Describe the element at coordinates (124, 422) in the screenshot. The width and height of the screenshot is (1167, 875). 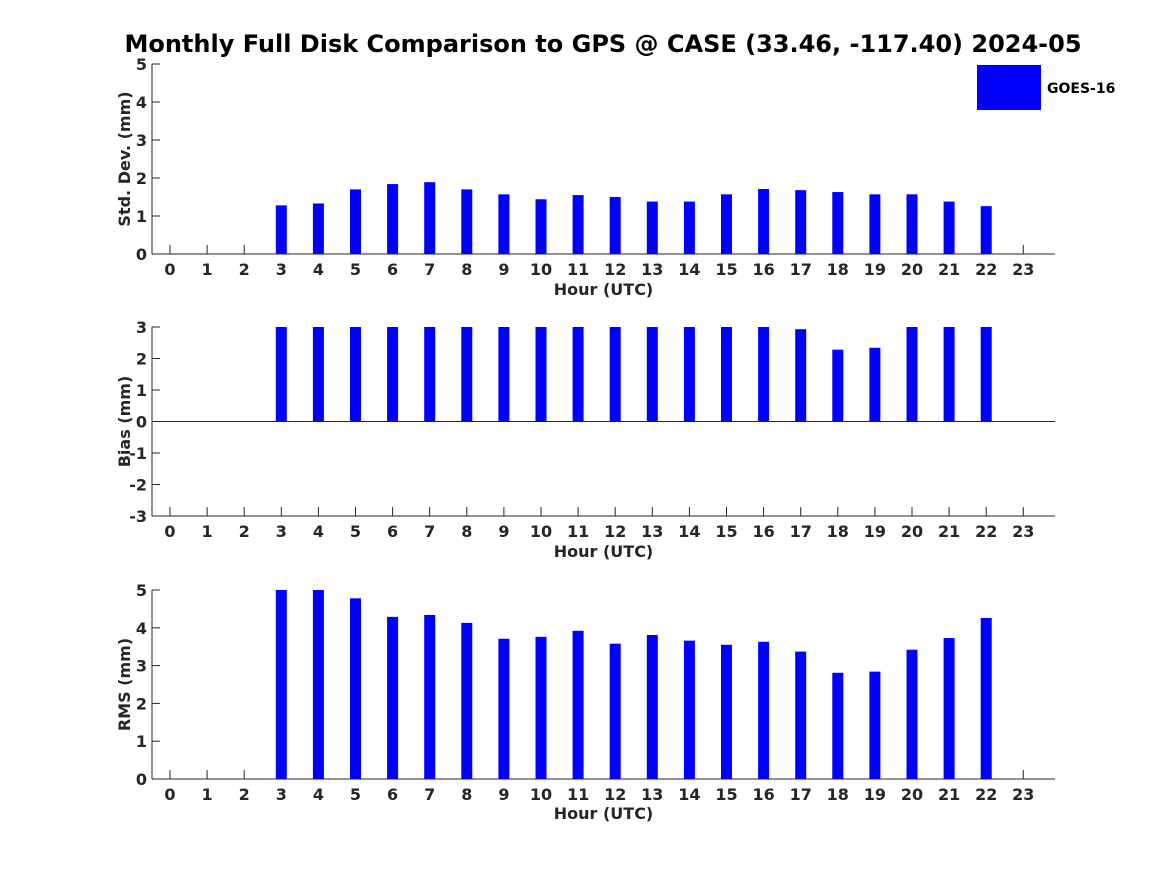
I see `y-axis-label: Bias (mm)` at that location.